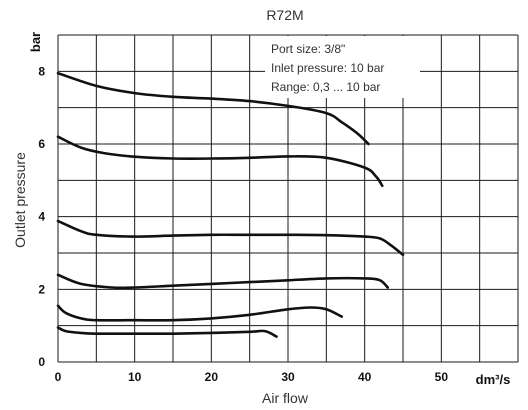  Describe the element at coordinates (41, 362) in the screenshot. I see `y-tick-label: 0` at that location.